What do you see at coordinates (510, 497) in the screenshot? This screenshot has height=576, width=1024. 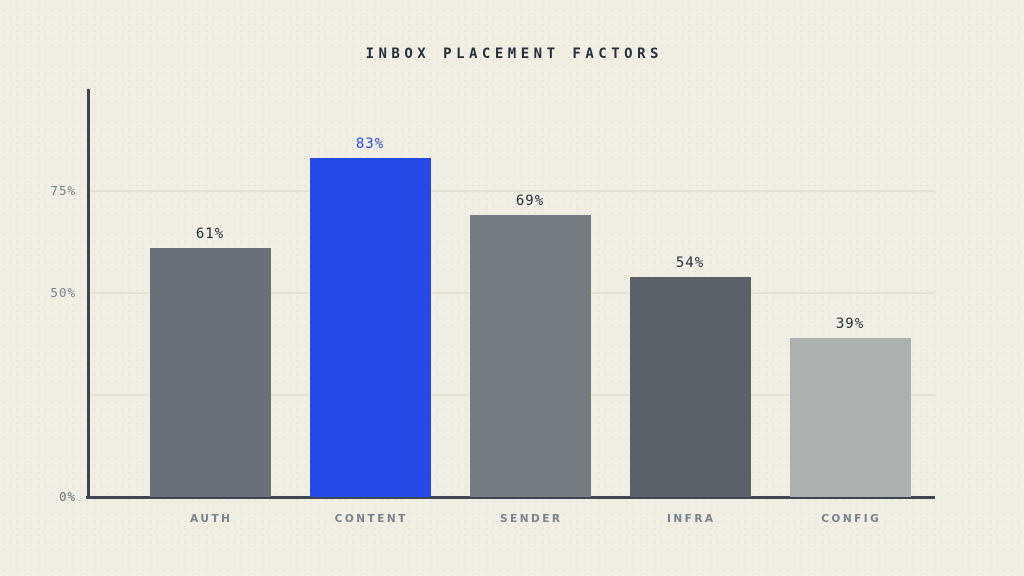 I see `x-axis-line` at bounding box center [510, 497].